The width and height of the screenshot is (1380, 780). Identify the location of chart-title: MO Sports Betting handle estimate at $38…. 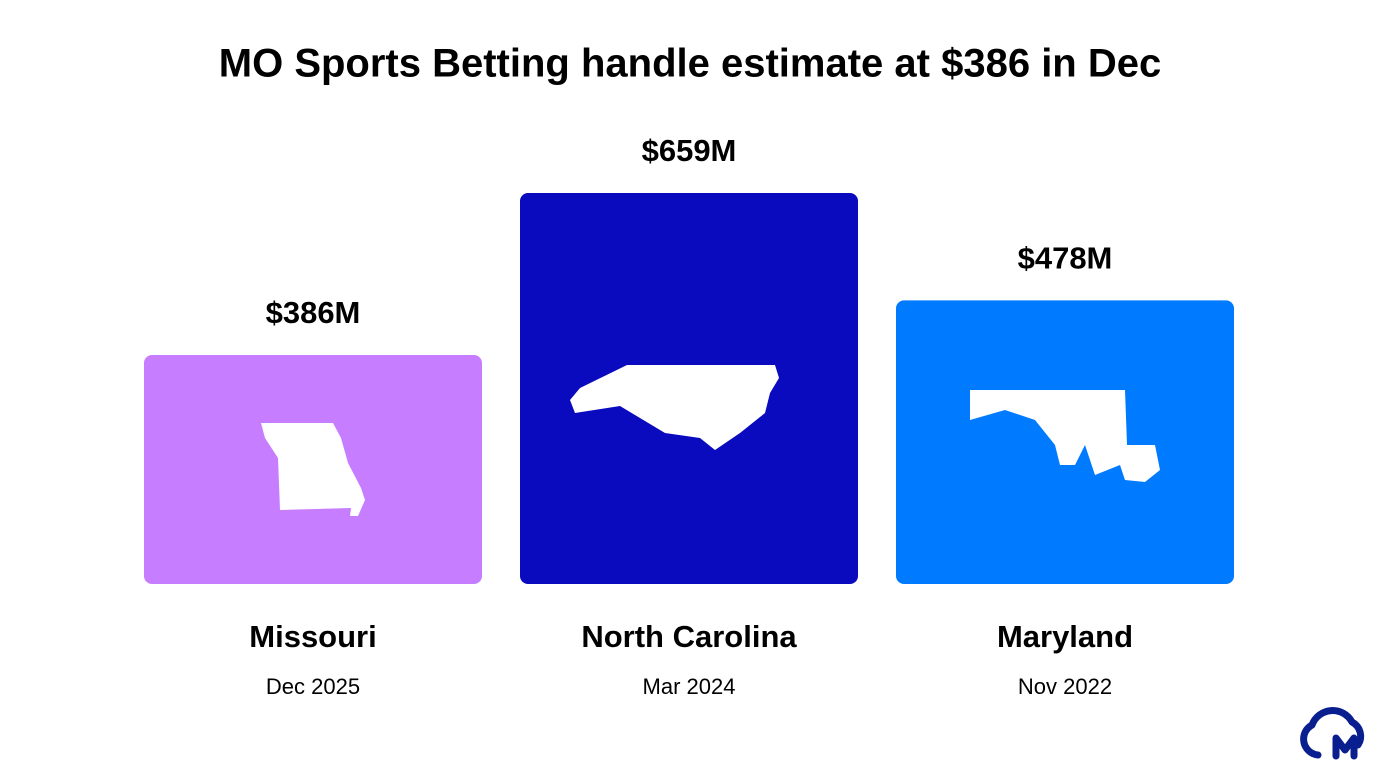
(690, 64).